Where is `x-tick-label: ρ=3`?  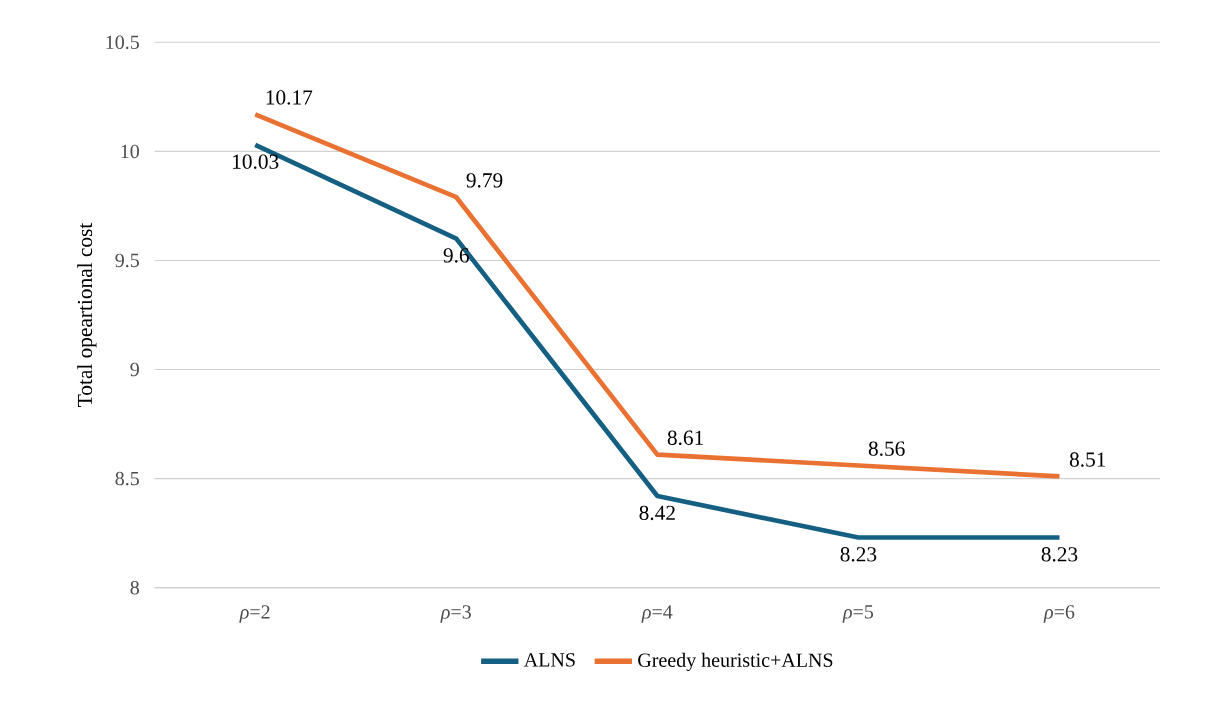
x-tick-label: ρ=3 is located at coordinates (455, 614).